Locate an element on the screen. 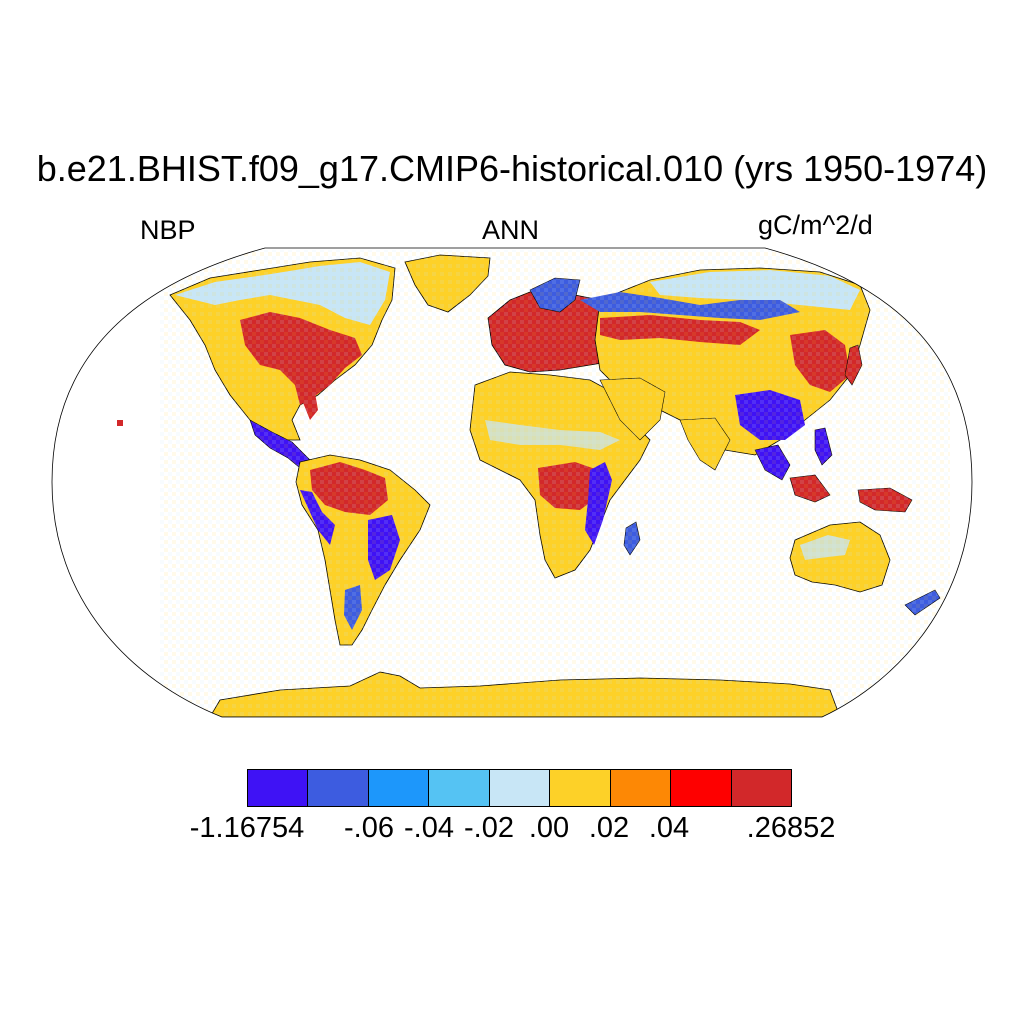 This screenshot has height=1024, width=1024. hawaii is located at coordinates (120, 423).